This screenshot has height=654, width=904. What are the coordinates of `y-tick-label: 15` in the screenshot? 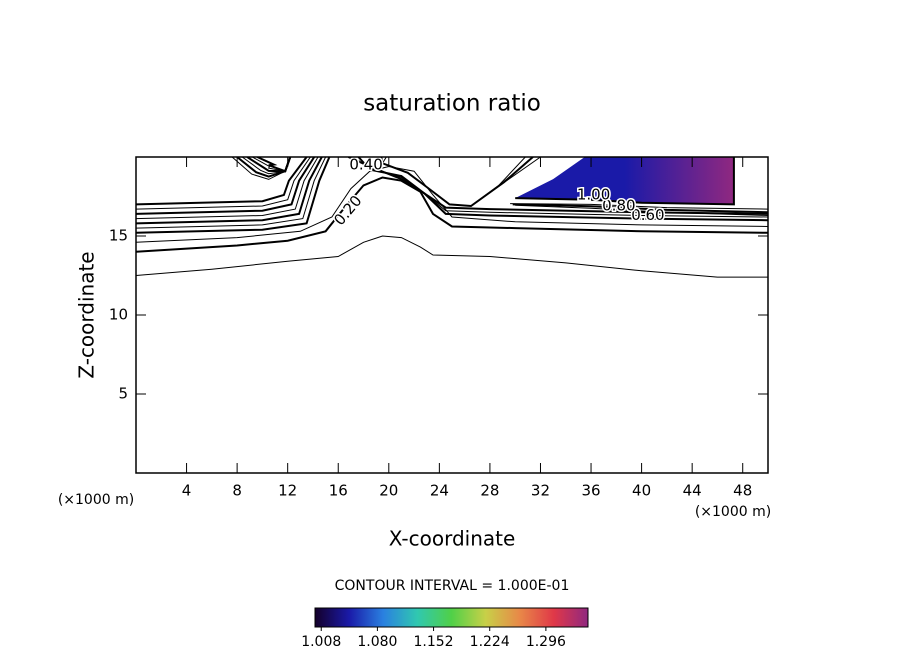 It's located at (118, 236).